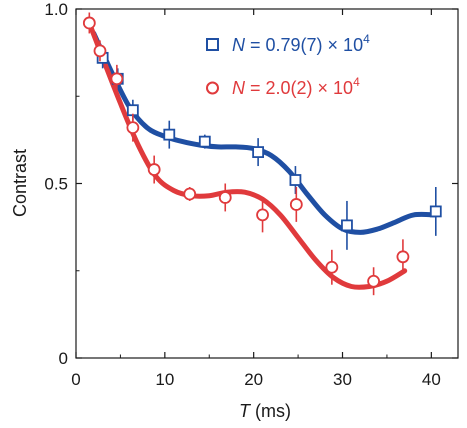 The image size is (467, 428). What do you see at coordinates (63, 358) in the screenshot?
I see `y-tick-label: 0` at bounding box center [63, 358].